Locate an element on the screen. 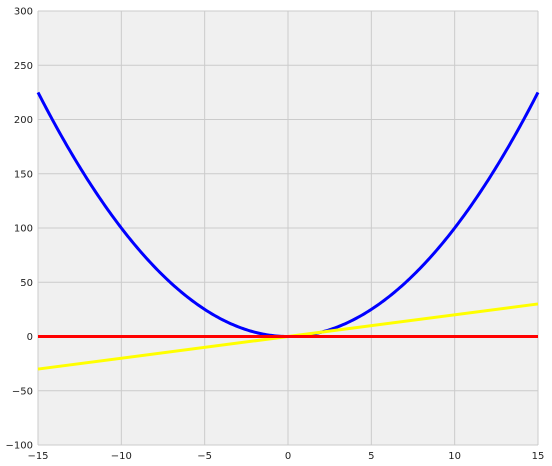  y-tick-label: 100 is located at coordinates (23, 229).